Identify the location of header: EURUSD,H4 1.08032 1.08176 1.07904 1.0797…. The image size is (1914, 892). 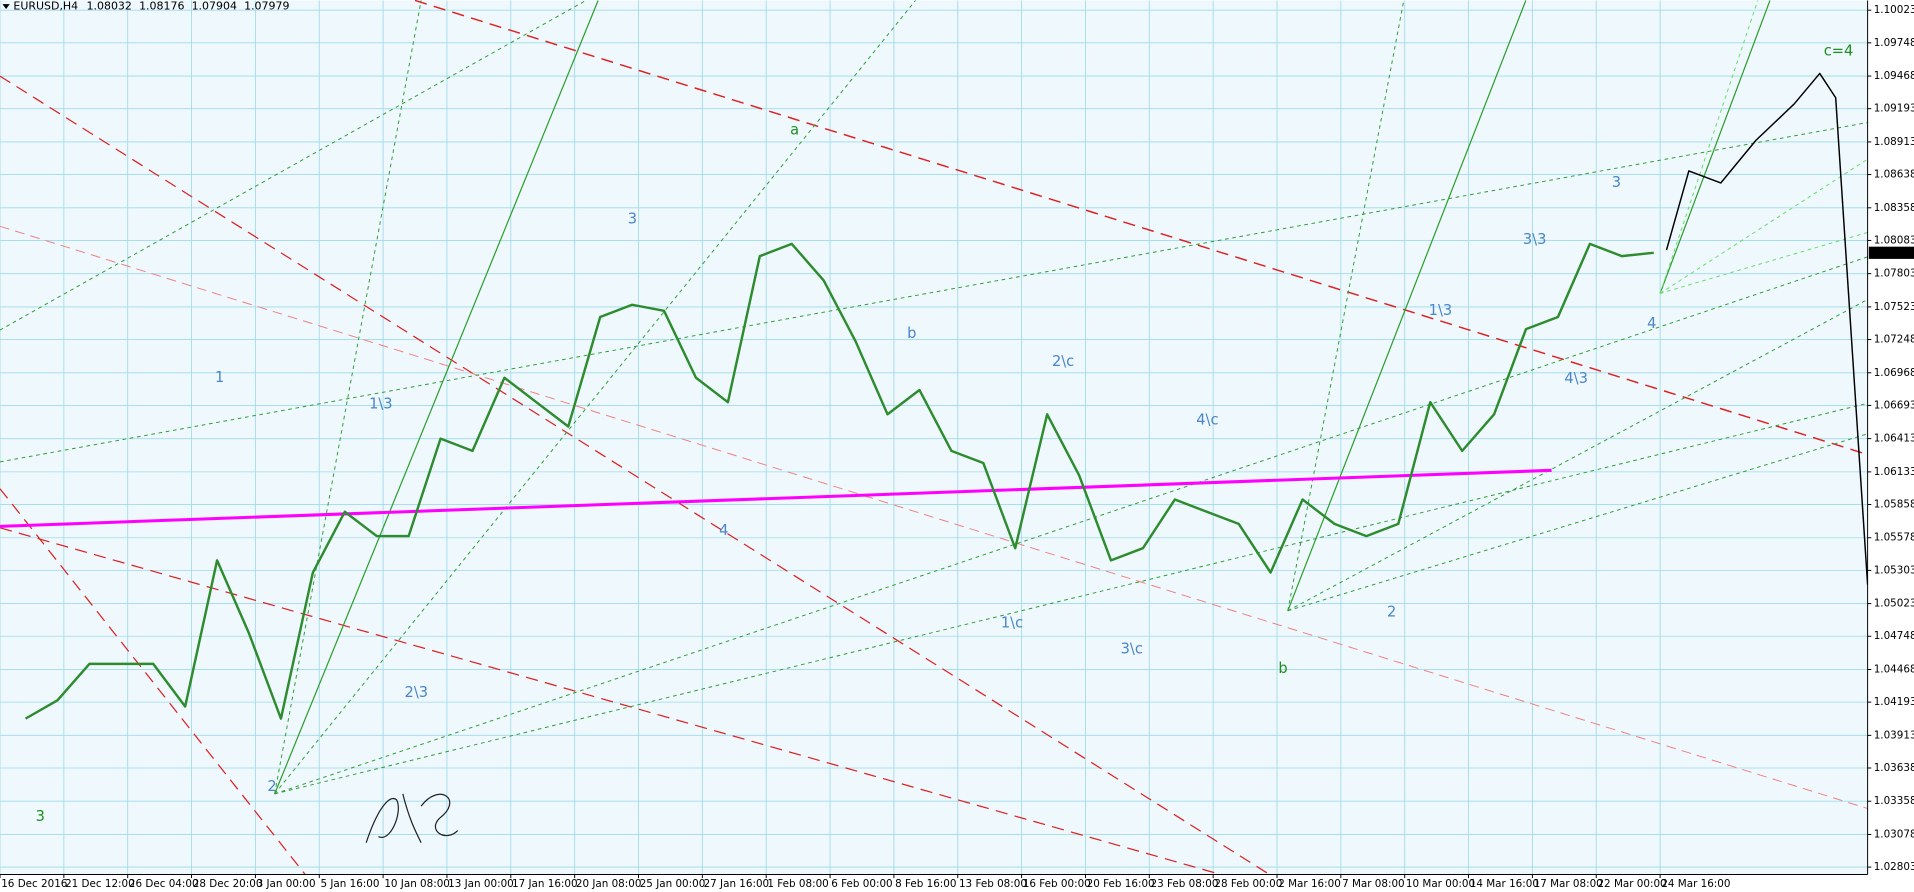
(145, 6).